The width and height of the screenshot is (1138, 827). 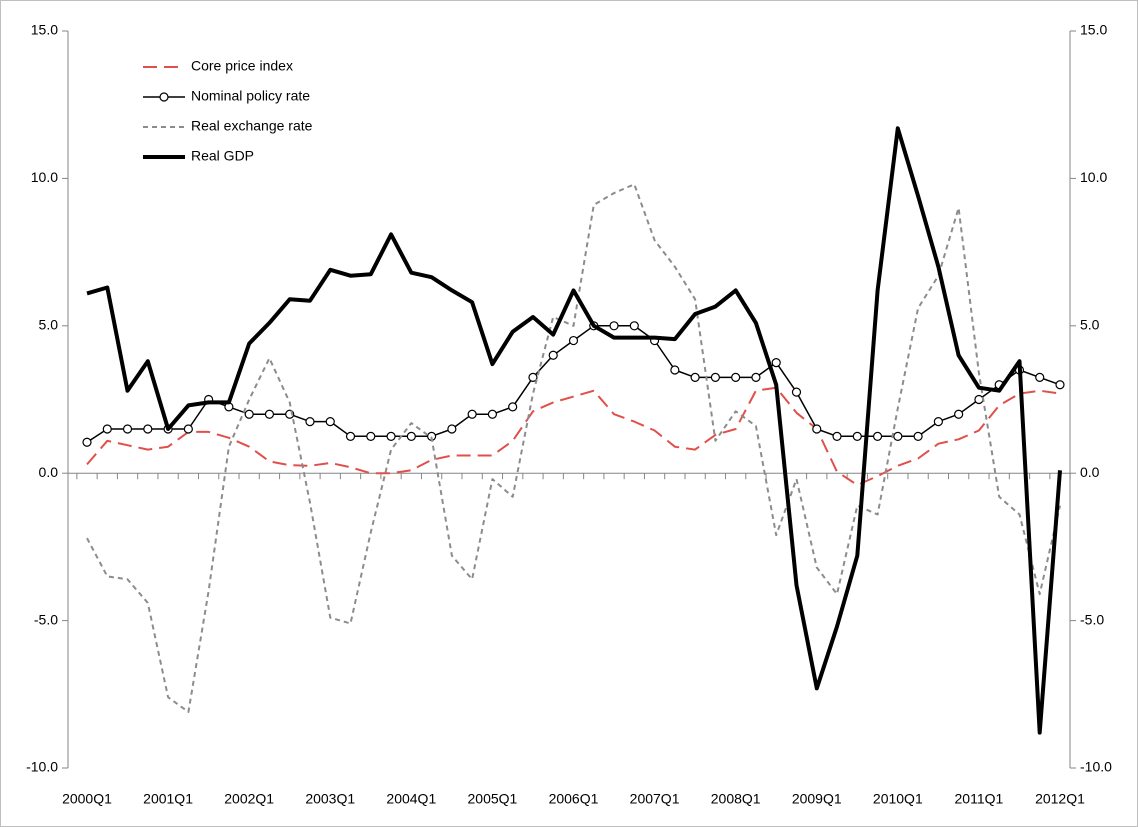 What do you see at coordinates (1096, 767) in the screenshot?
I see `y2-tick-label: -10.0` at bounding box center [1096, 767].